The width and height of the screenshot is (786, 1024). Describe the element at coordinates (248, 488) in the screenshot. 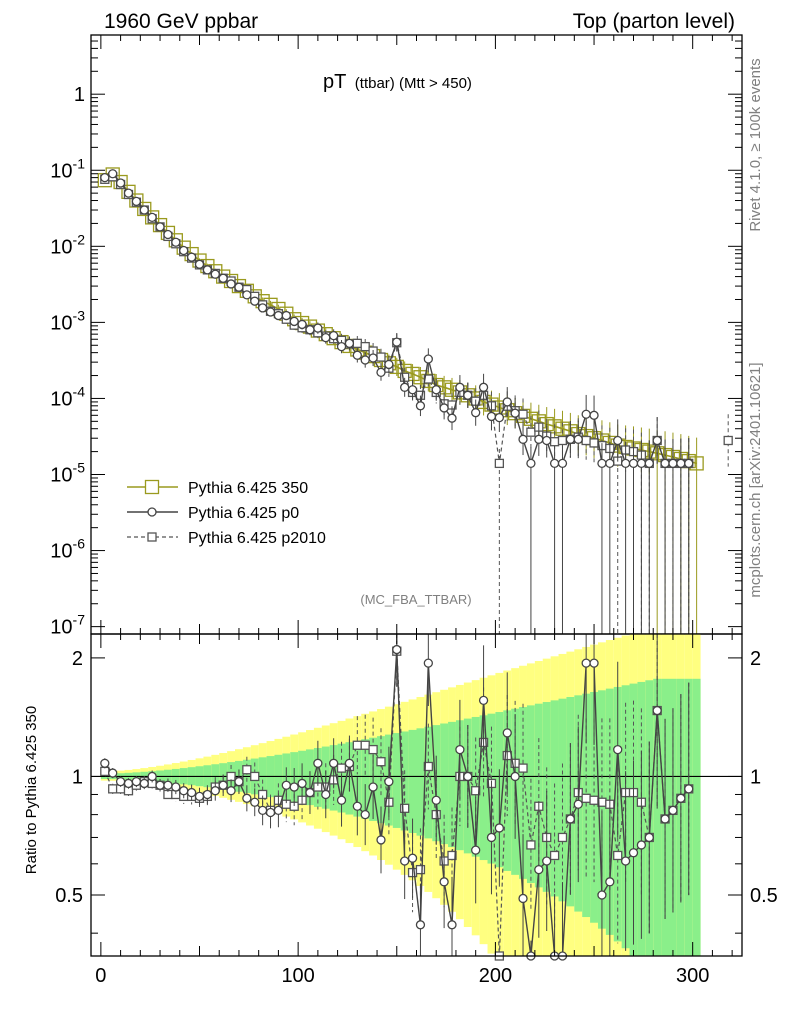

I see `legend-label: Pythia 6.425 350` at that location.